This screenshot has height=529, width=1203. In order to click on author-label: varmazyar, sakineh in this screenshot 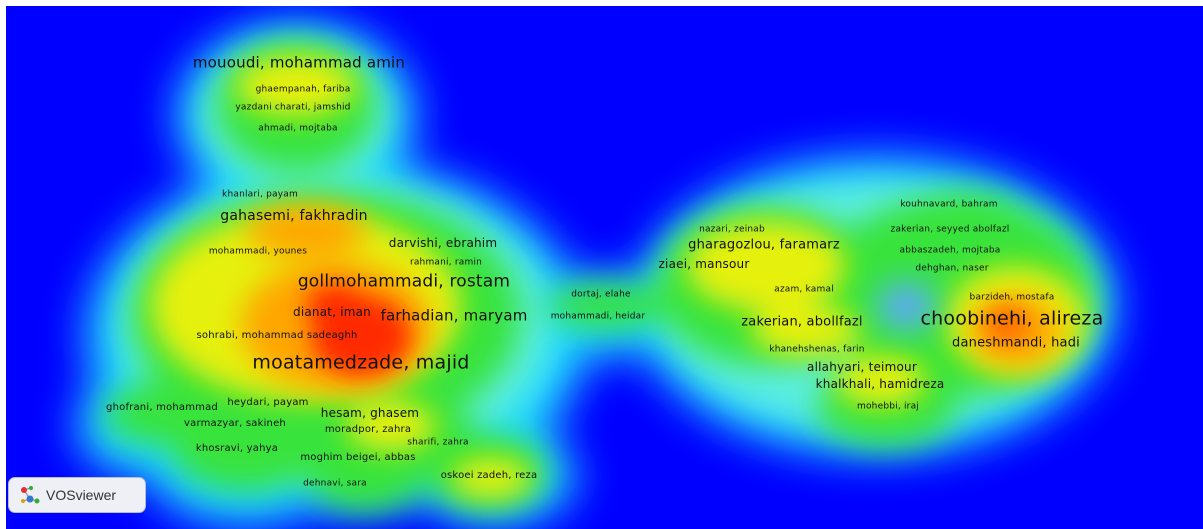, I will do `click(235, 423)`.